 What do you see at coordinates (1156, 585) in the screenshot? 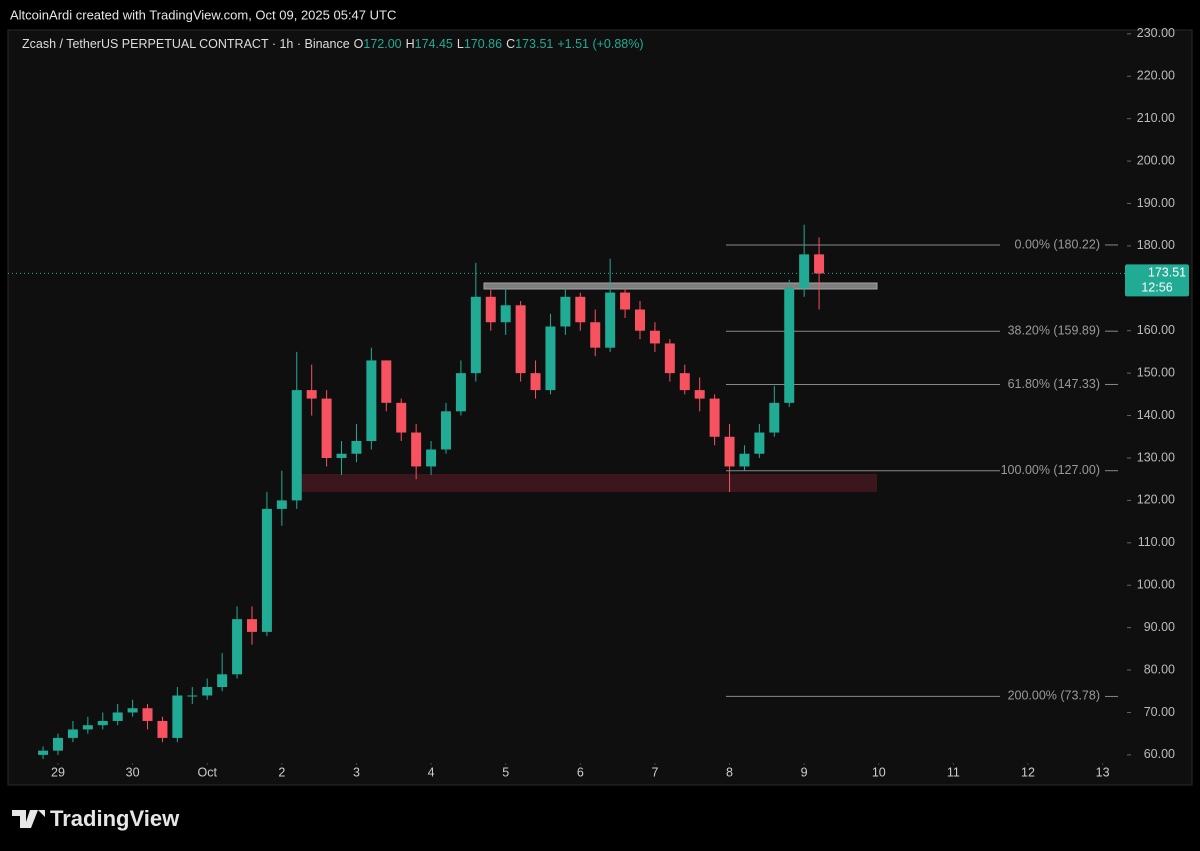
I see `y-tick-label: 100.00` at bounding box center [1156, 585].